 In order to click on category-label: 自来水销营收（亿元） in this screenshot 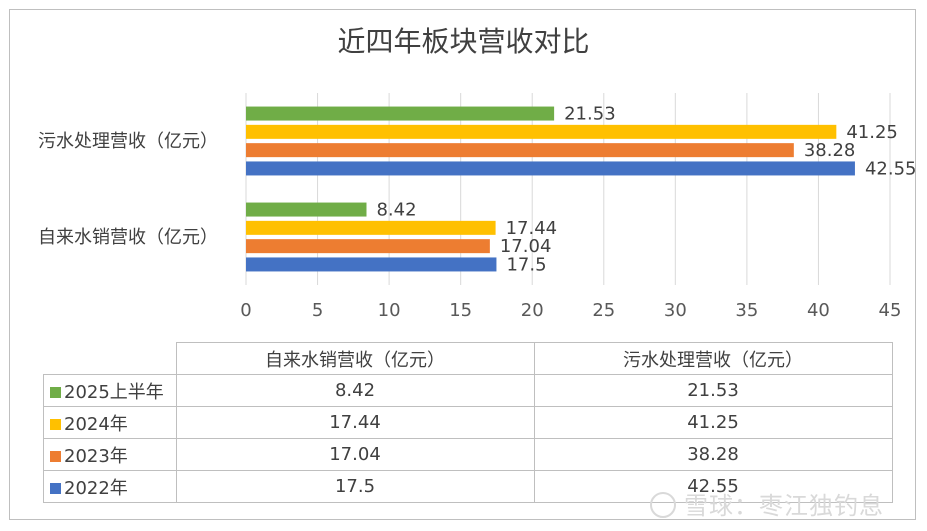, I will do `click(128, 237)`.